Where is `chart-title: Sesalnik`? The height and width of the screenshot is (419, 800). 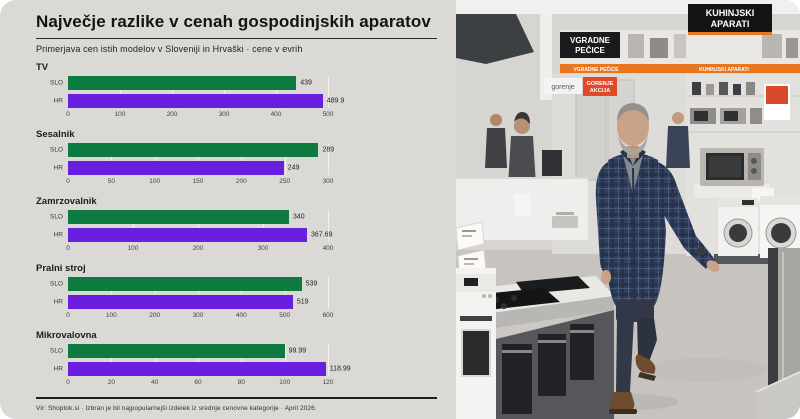
chart-title: Sesalnik is located at coordinates (55, 135).